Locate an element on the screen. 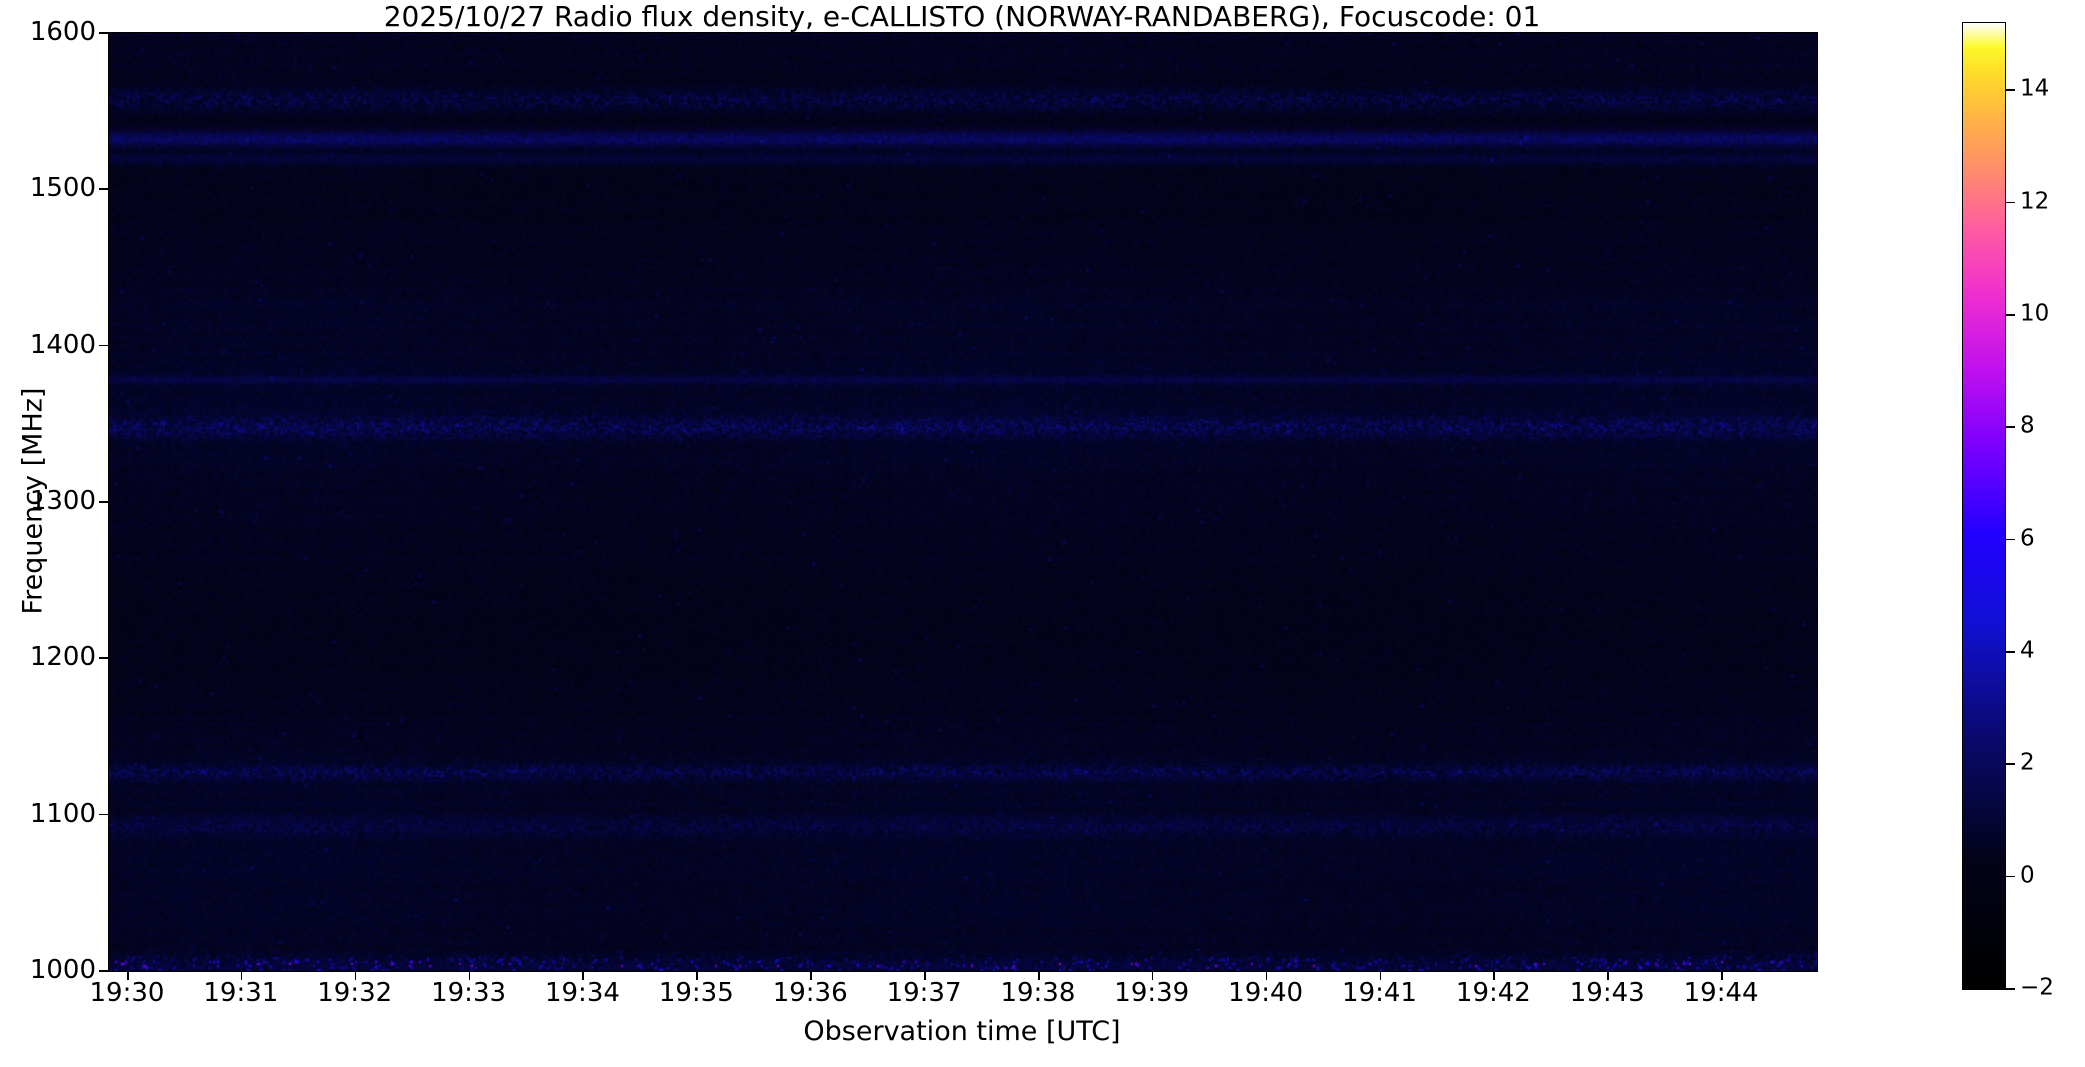 Image resolution: width=2085 pixels, height=1067 pixels. y-axis-tick-label: 1300 is located at coordinates (62, 501).